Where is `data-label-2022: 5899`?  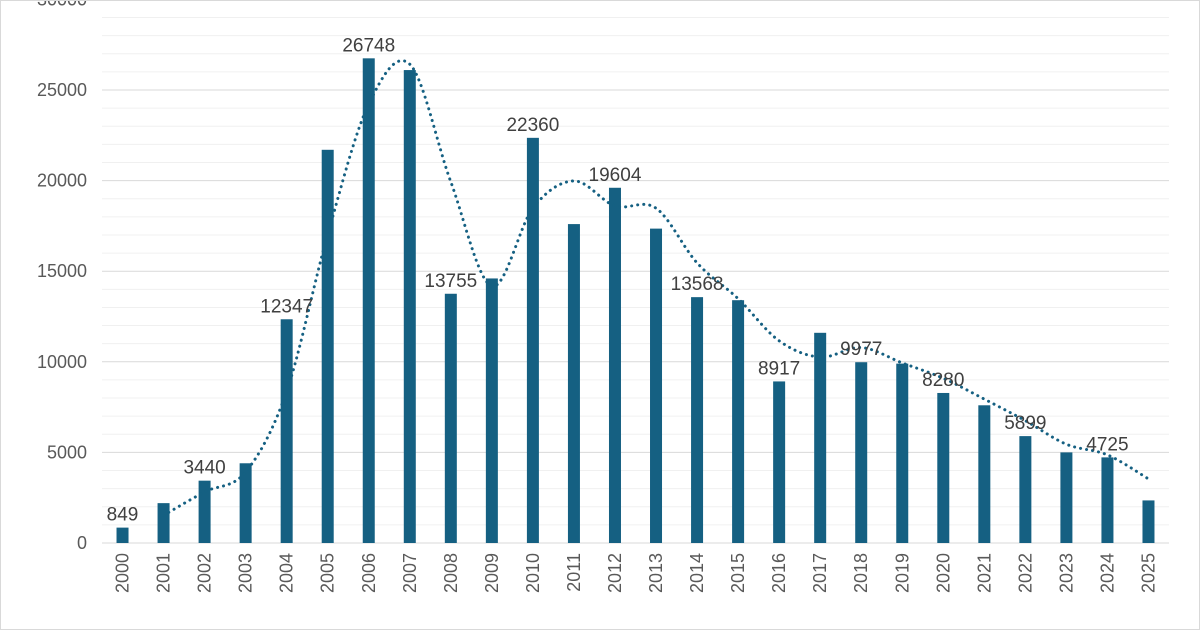 data-label-2022: 5899 is located at coordinates (1025, 423).